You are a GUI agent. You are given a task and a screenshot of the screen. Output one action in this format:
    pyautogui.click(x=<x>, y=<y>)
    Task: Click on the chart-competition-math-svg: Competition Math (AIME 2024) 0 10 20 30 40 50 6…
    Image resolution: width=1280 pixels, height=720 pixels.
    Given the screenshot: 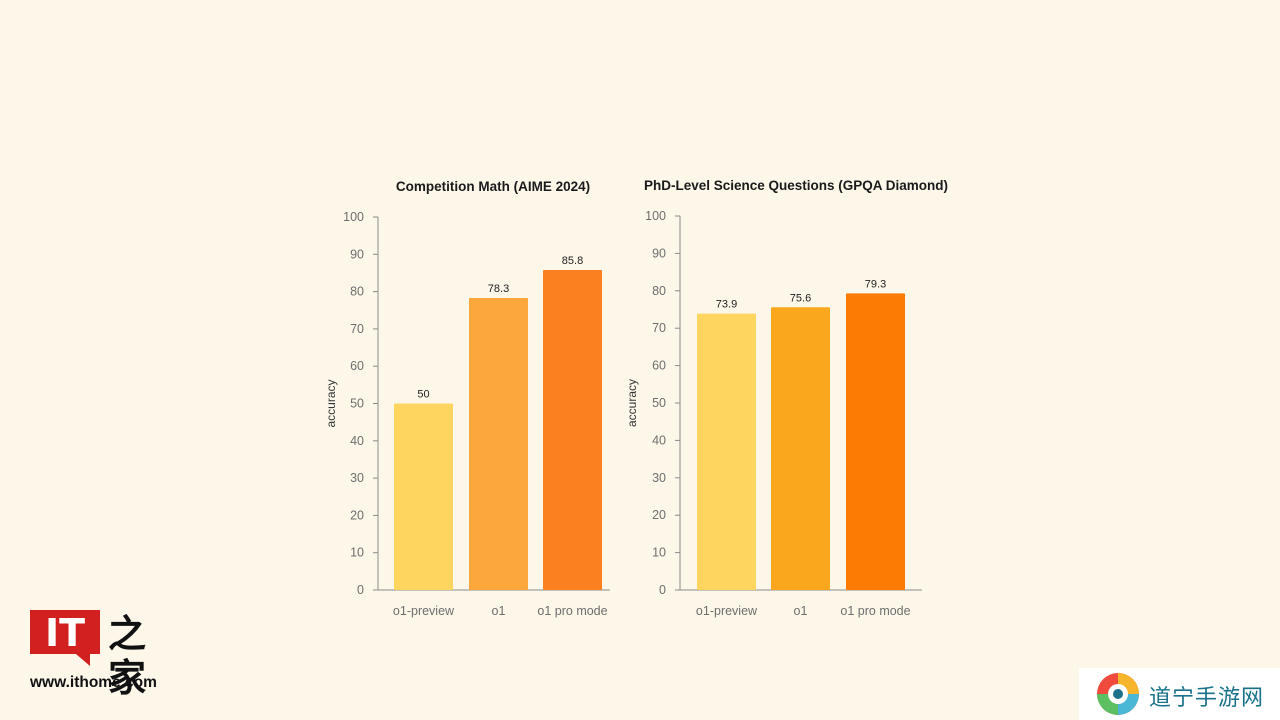 What is the action you would take?
    pyautogui.click(x=467, y=398)
    